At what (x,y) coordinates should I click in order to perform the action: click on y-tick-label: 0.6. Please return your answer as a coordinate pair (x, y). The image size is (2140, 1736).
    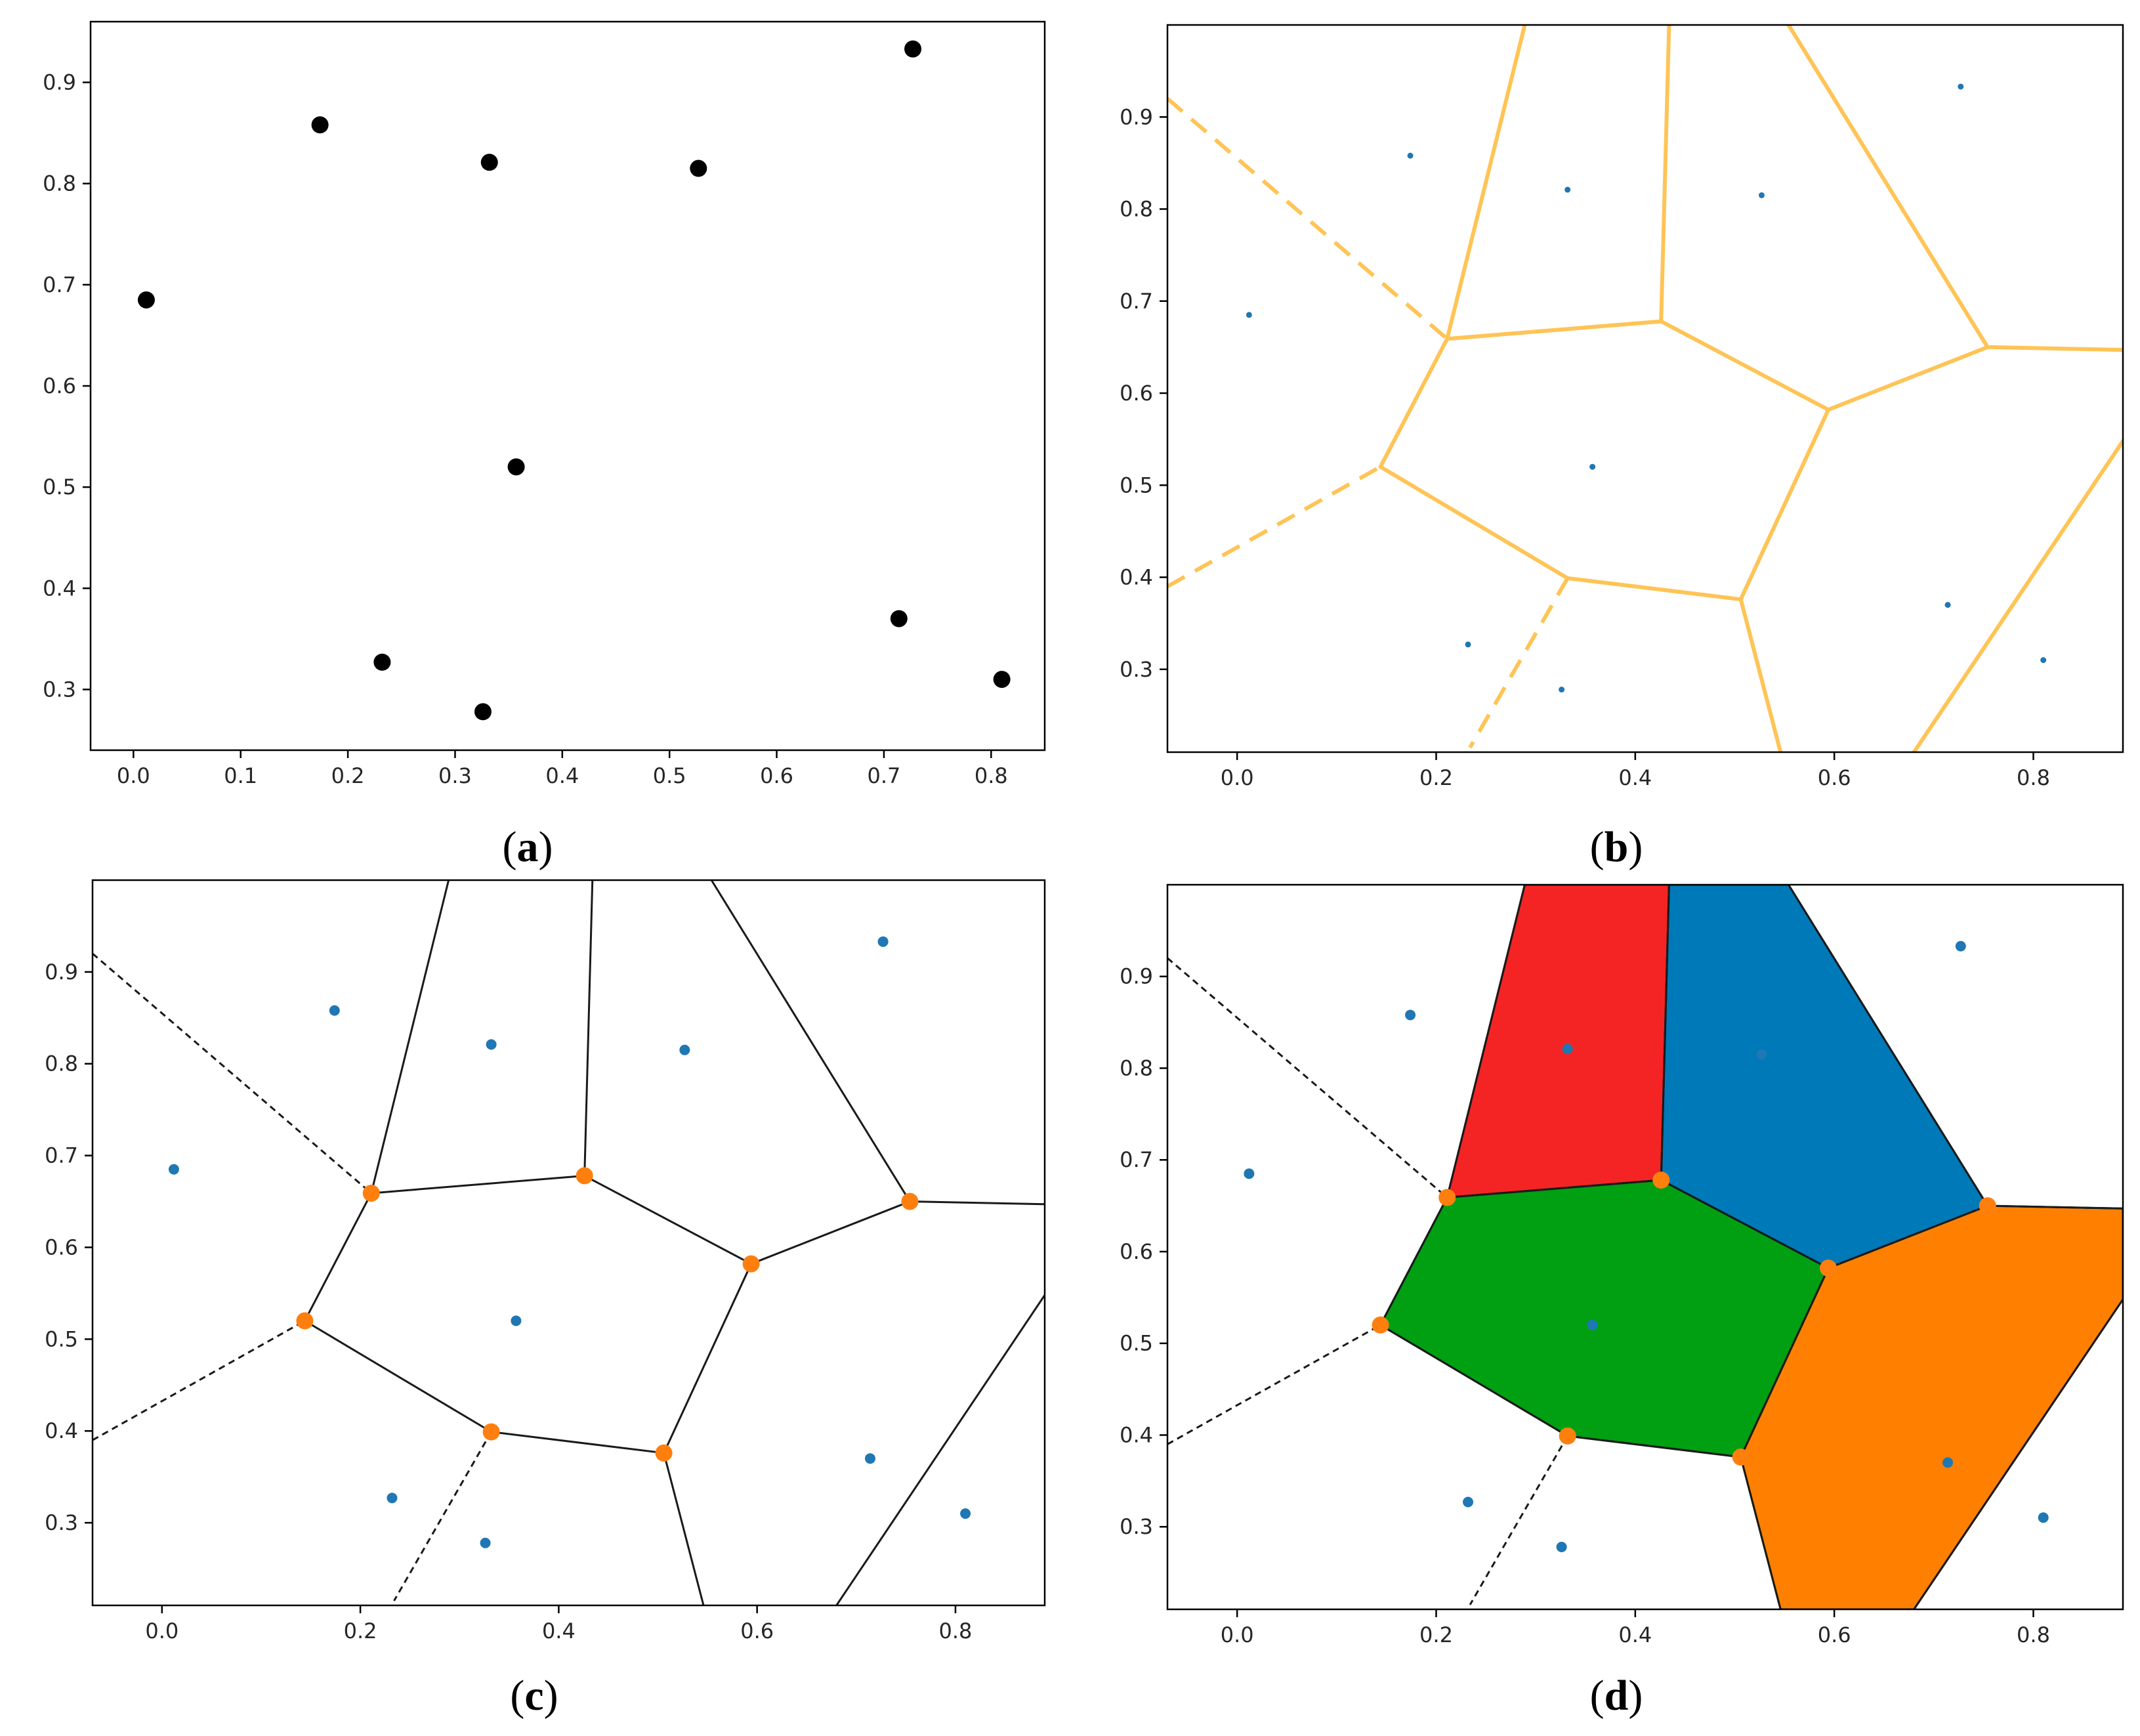
    Looking at the image, I should click on (1136, 1251).